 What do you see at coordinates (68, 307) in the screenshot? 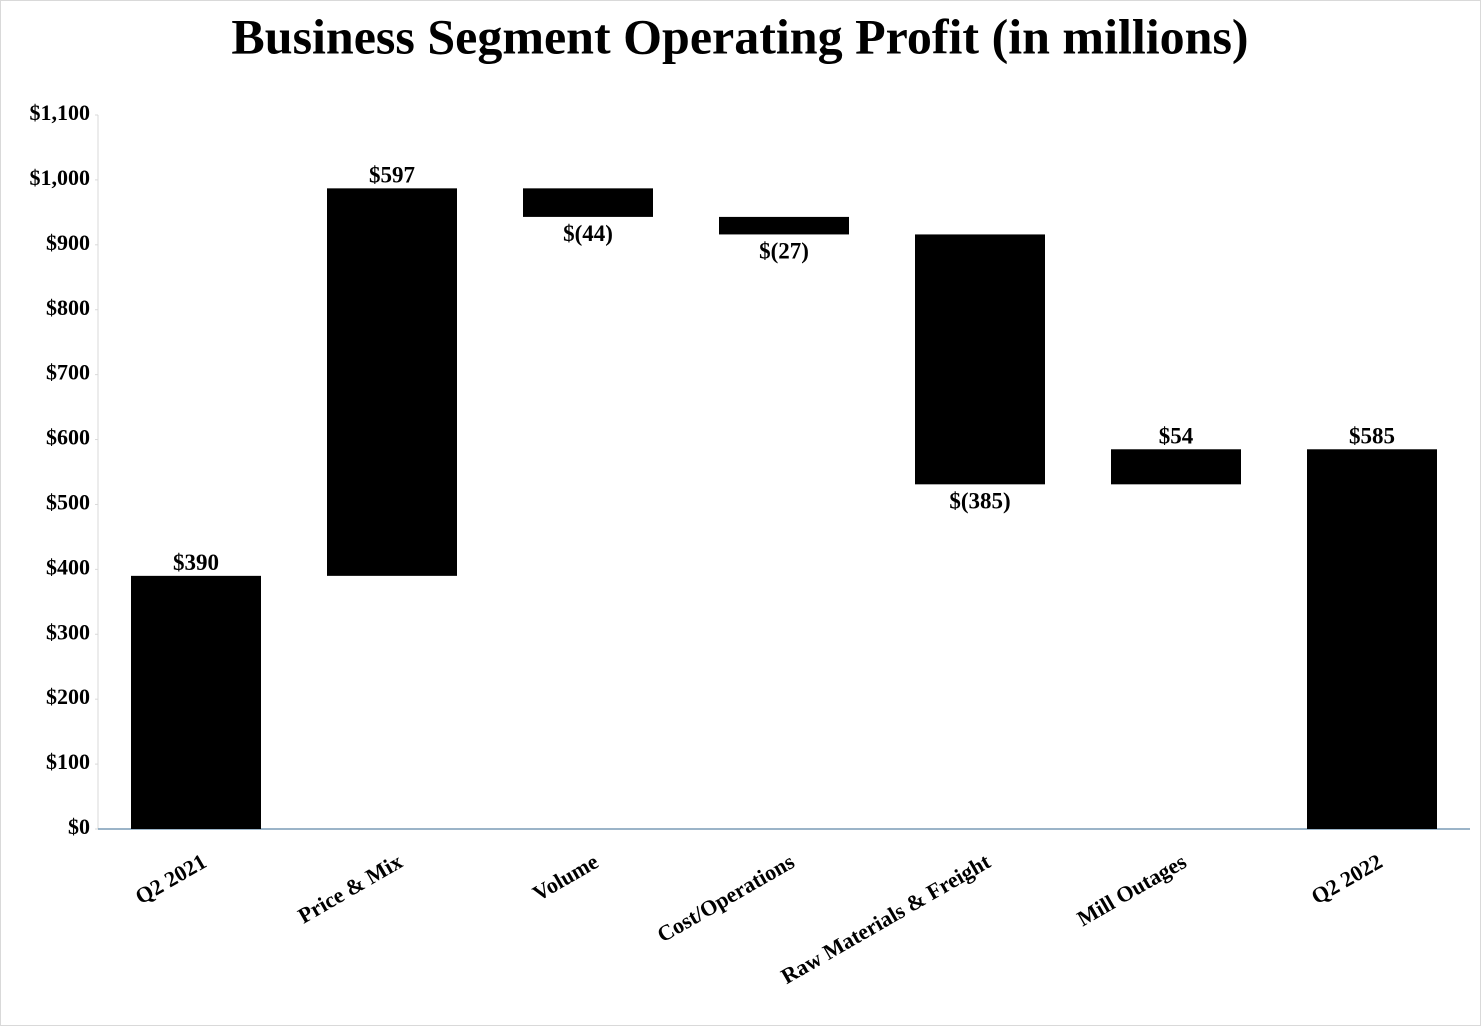
I see `y-tick-label: $800` at bounding box center [68, 307].